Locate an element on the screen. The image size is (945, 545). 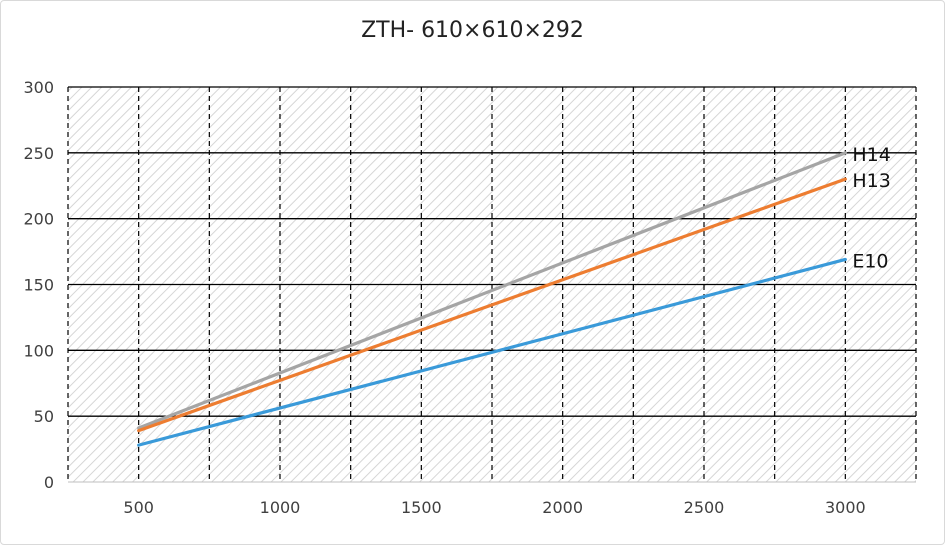
series-label-e10: E10 is located at coordinates (870, 261).